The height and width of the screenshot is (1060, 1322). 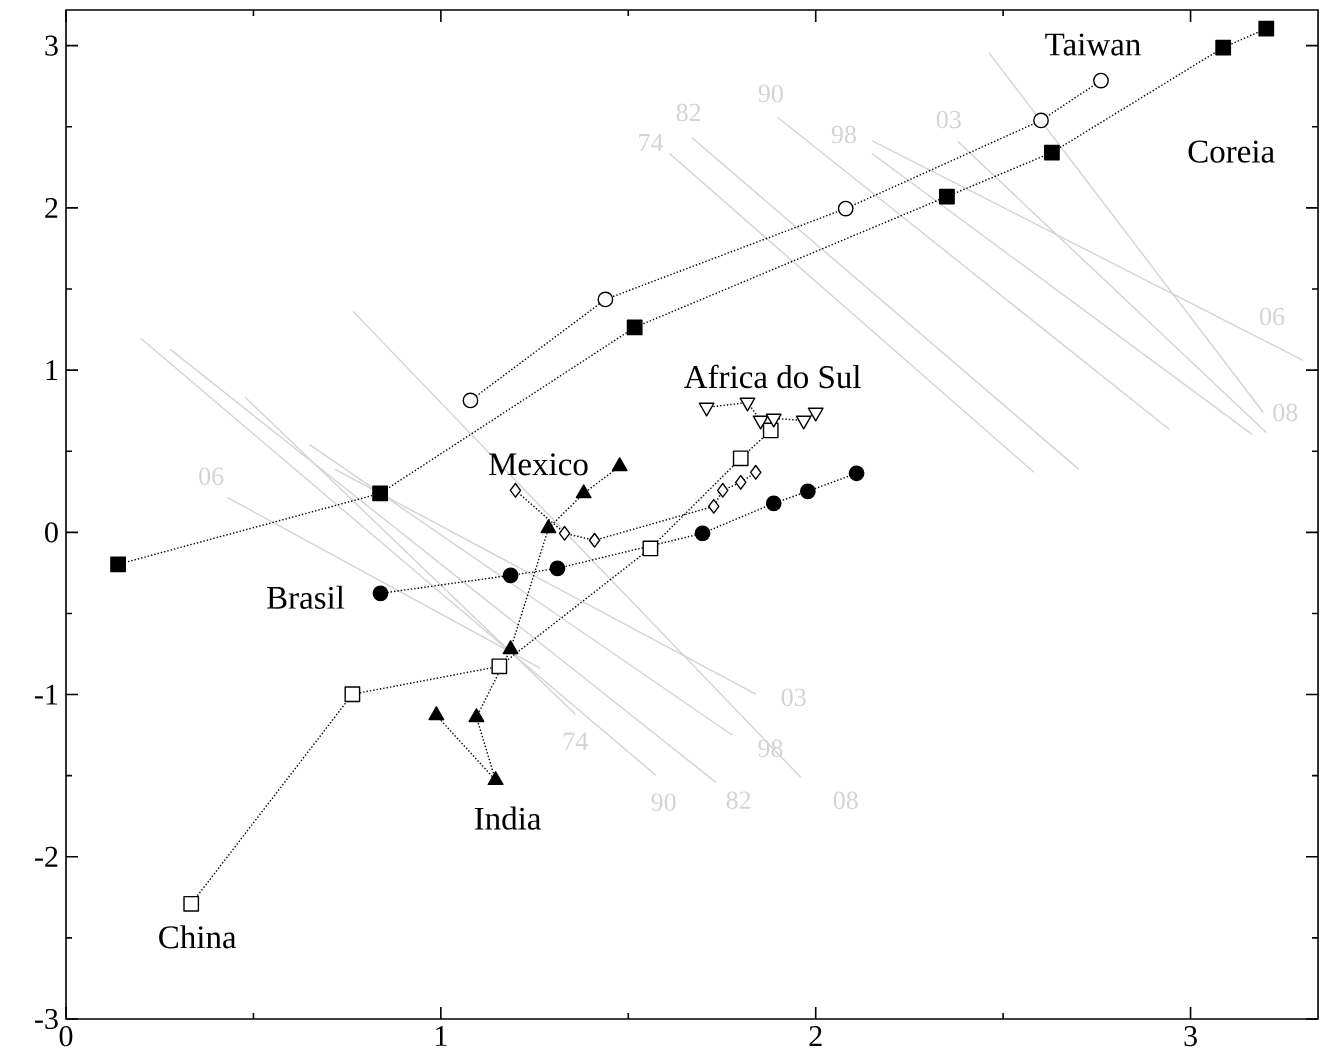 I want to click on y-tick-label: -2, so click(x=46, y=856).